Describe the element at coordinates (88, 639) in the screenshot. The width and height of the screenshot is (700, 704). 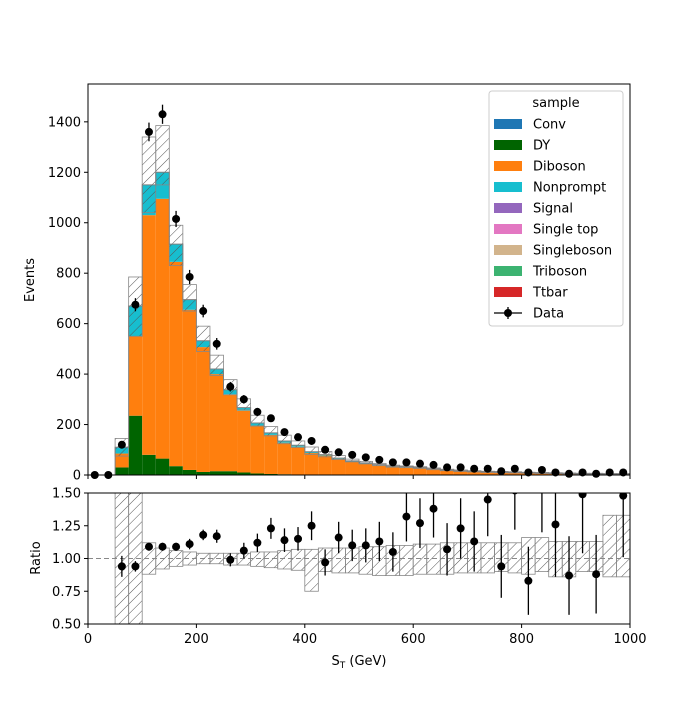
I see `x-tick-label-0: 0` at that location.